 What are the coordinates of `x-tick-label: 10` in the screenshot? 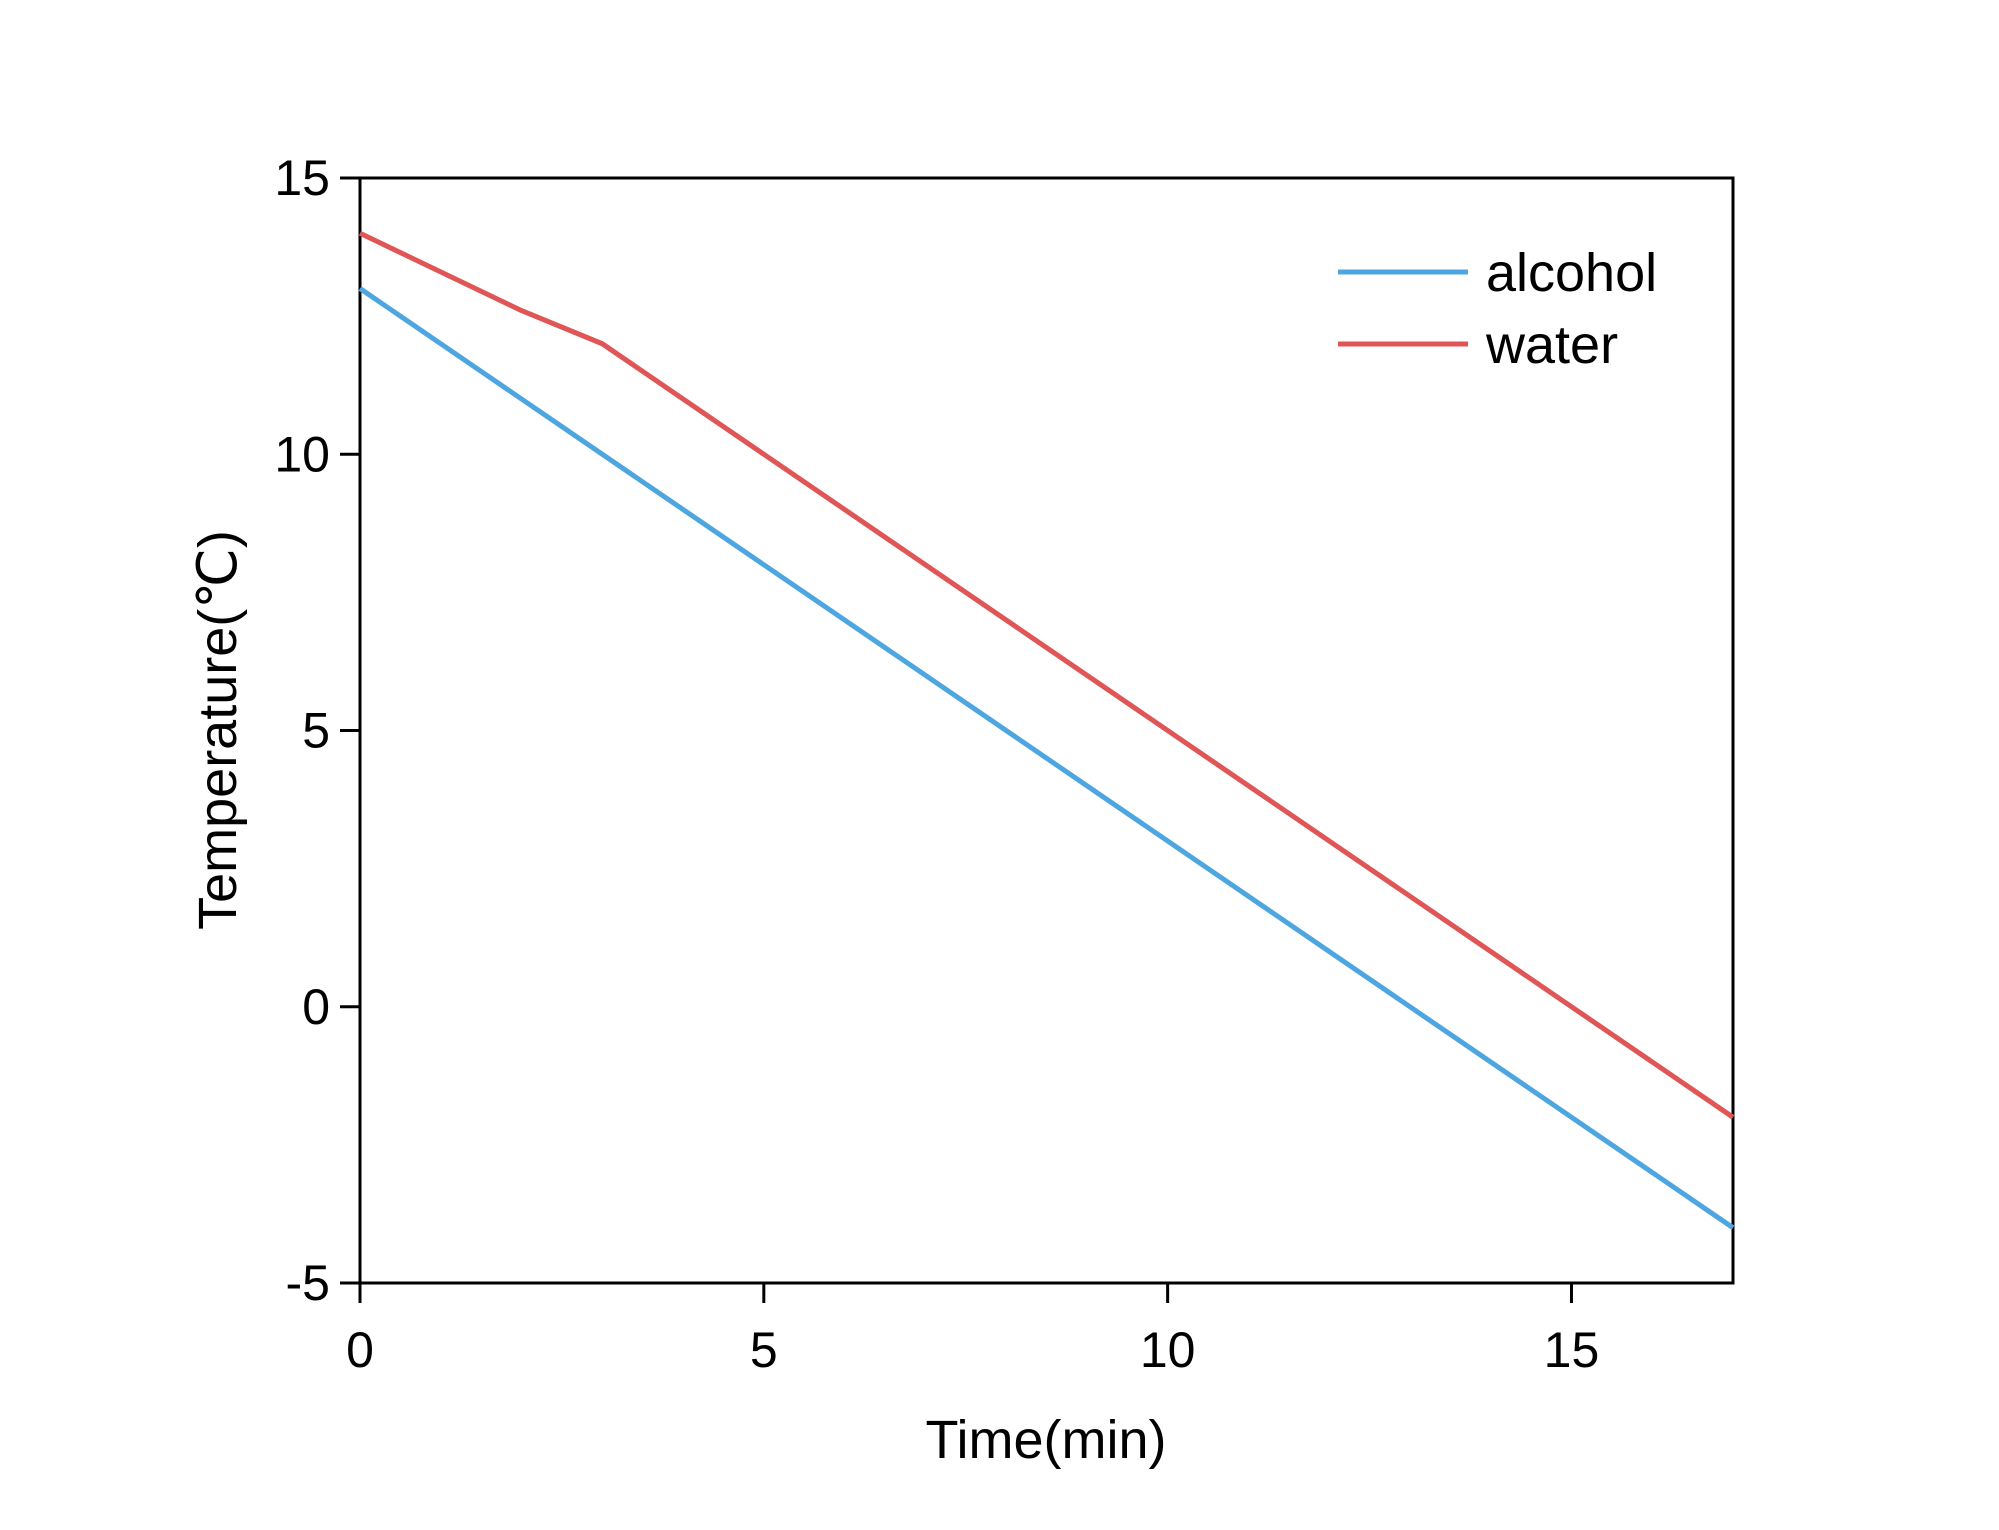 It's located at (1168, 1350).